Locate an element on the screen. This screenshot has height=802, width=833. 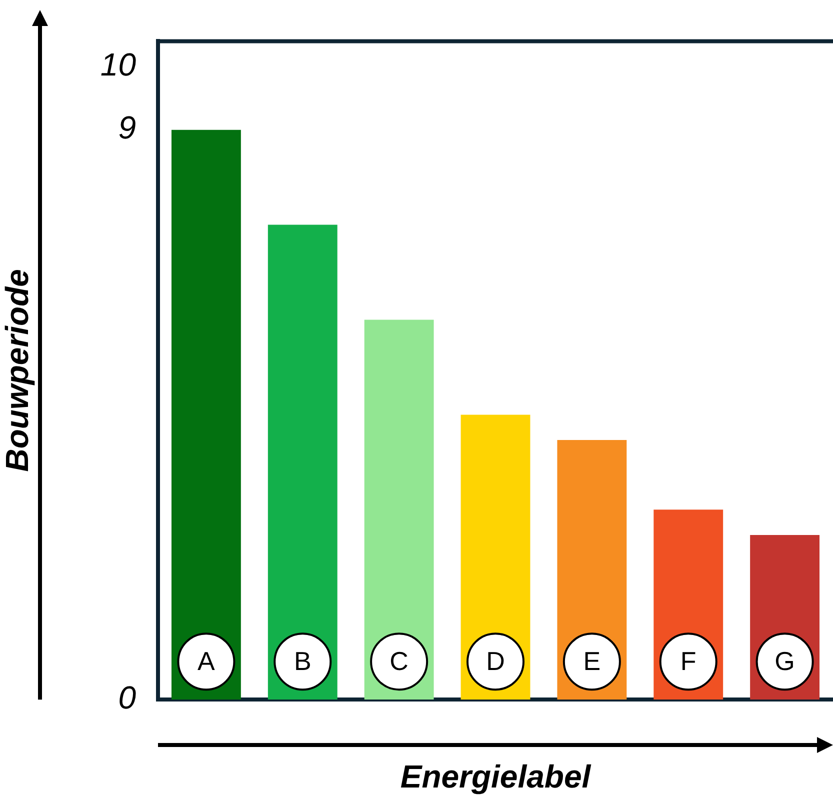
x-tick-label: F is located at coordinates (688, 661).